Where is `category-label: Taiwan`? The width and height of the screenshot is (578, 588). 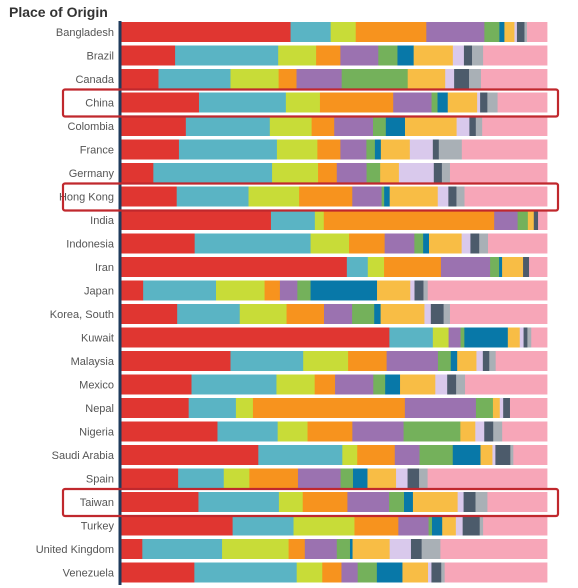
category-label: Taiwan is located at coordinates (97, 503).